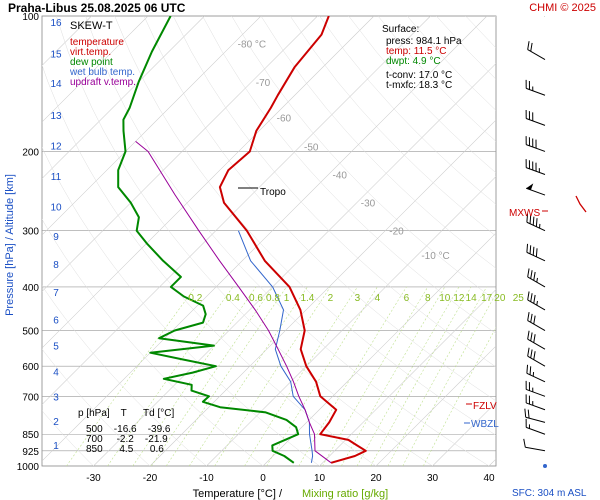  I want to click on pressure-tick-label: 700, so click(30, 397).